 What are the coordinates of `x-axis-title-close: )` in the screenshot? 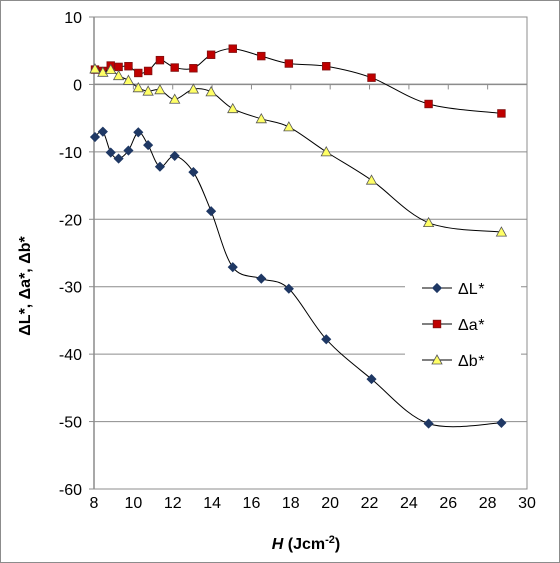 It's located at (337, 544).